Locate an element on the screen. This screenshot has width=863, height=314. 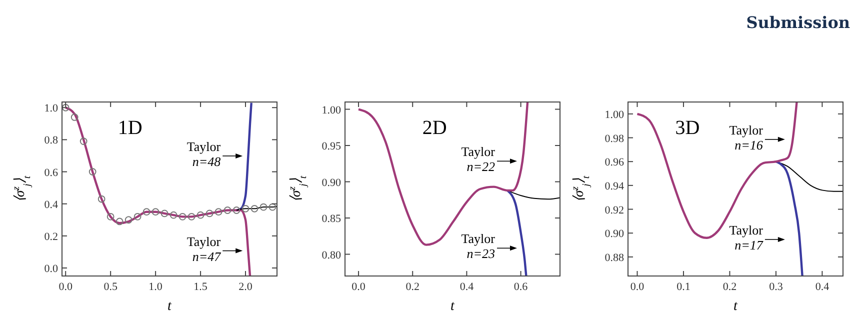
x-tick-label: 1.5 is located at coordinates (201, 287).